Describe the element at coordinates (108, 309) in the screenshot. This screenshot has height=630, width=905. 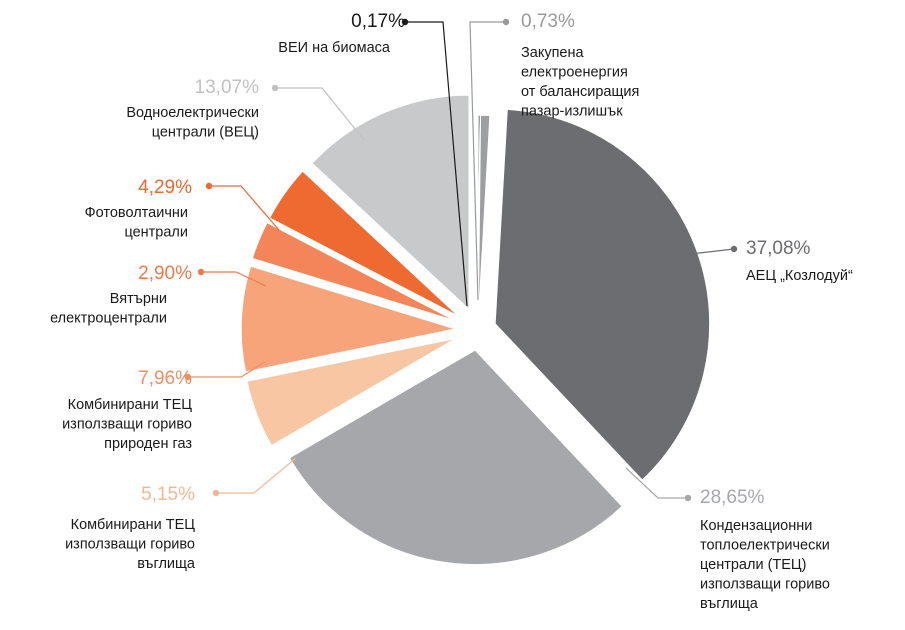
I see `category-label-slice-7: Вятърни електроцентрали` at that location.